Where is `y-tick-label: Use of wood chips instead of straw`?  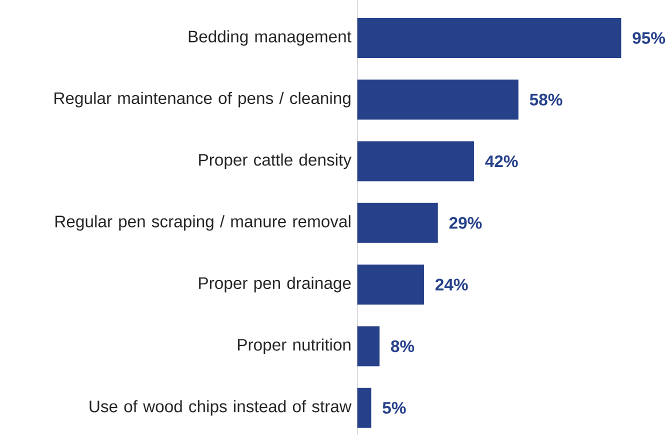
y-tick-label: Use of wood chips instead of straw is located at coordinates (221, 408).